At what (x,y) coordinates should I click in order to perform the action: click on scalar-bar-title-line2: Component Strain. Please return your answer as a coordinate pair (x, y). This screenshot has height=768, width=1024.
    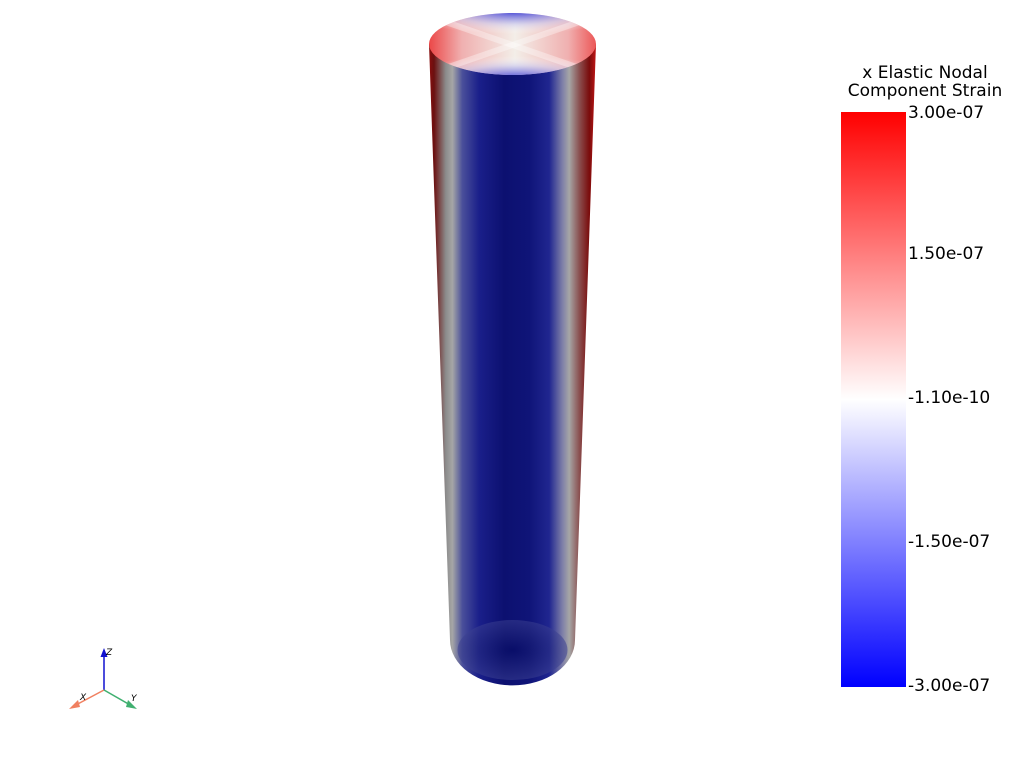
    Looking at the image, I should click on (925, 91).